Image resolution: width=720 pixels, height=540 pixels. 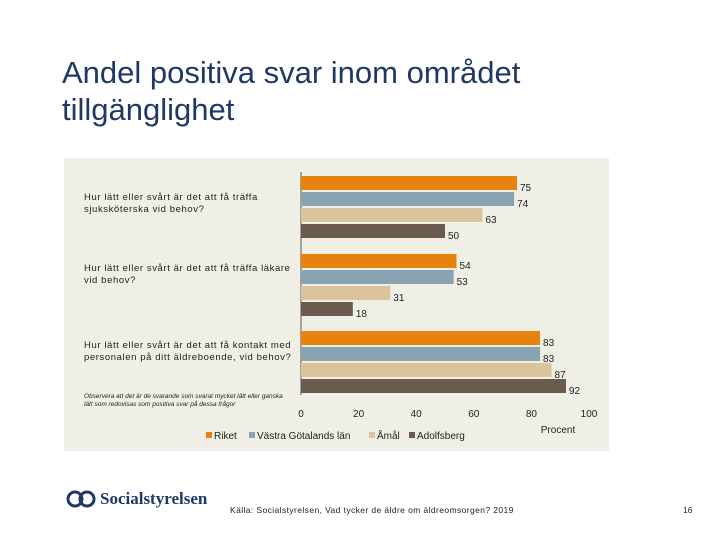 What do you see at coordinates (688, 510) in the screenshot?
I see `page-number: 16` at bounding box center [688, 510].